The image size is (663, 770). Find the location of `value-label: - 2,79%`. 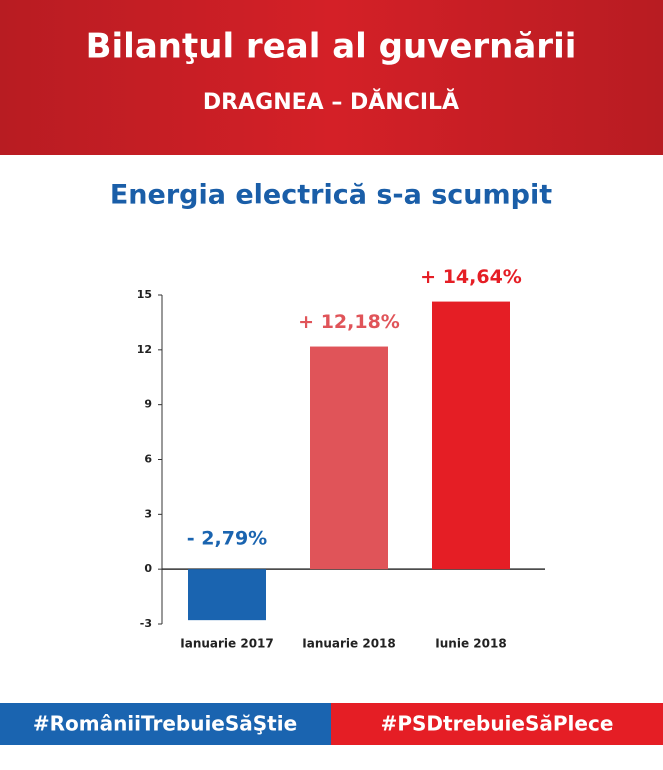

value-label: - 2,79% is located at coordinates (227, 539).